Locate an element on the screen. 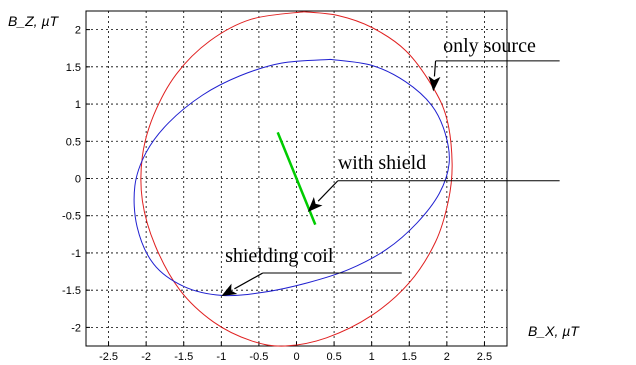 This screenshot has width=636, height=365. y-tick-label: -1.5 is located at coordinates (71, 291).